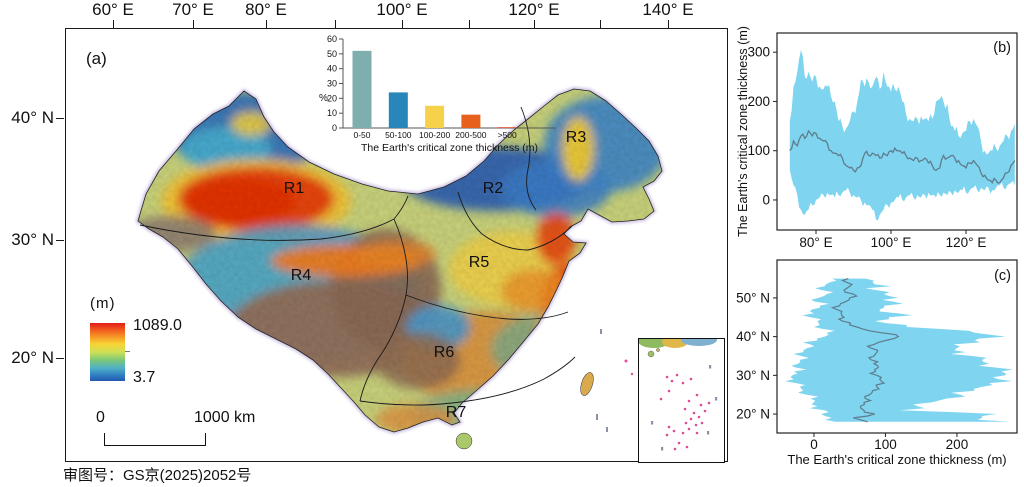 This screenshot has height=487, width=1024. I want to click on panel-a-label: (a), so click(96, 58).